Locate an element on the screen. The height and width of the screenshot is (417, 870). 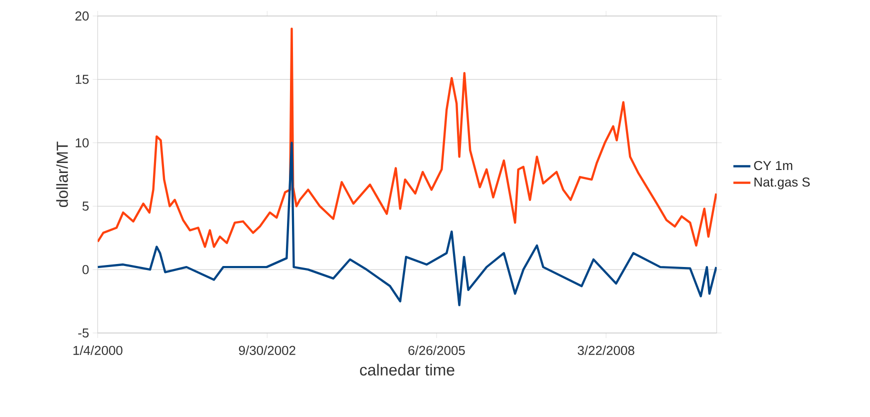
x-tick-label: 9/30/2002 is located at coordinates (267, 351).